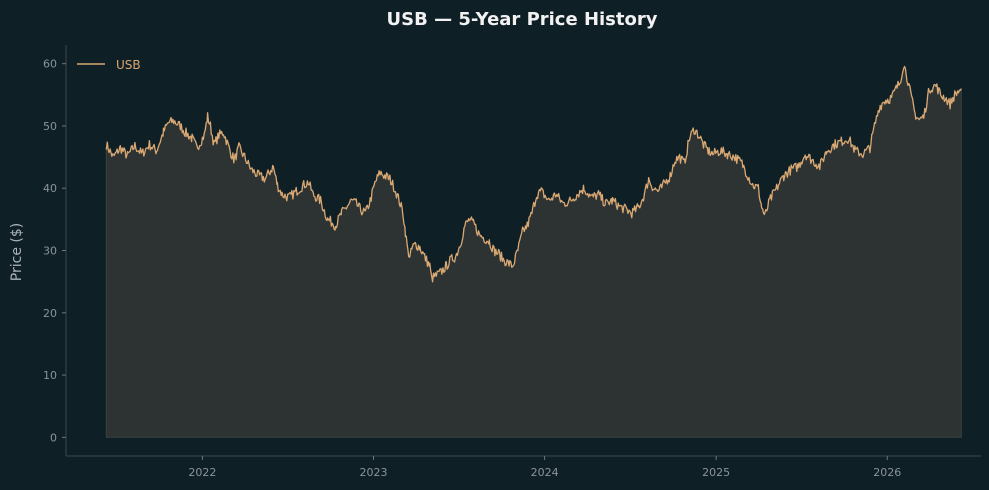 Image resolution: width=989 pixels, height=490 pixels. Describe the element at coordinates (17, 252) in the screenshot. I see `y-axis-label: Price ($)` at that location.